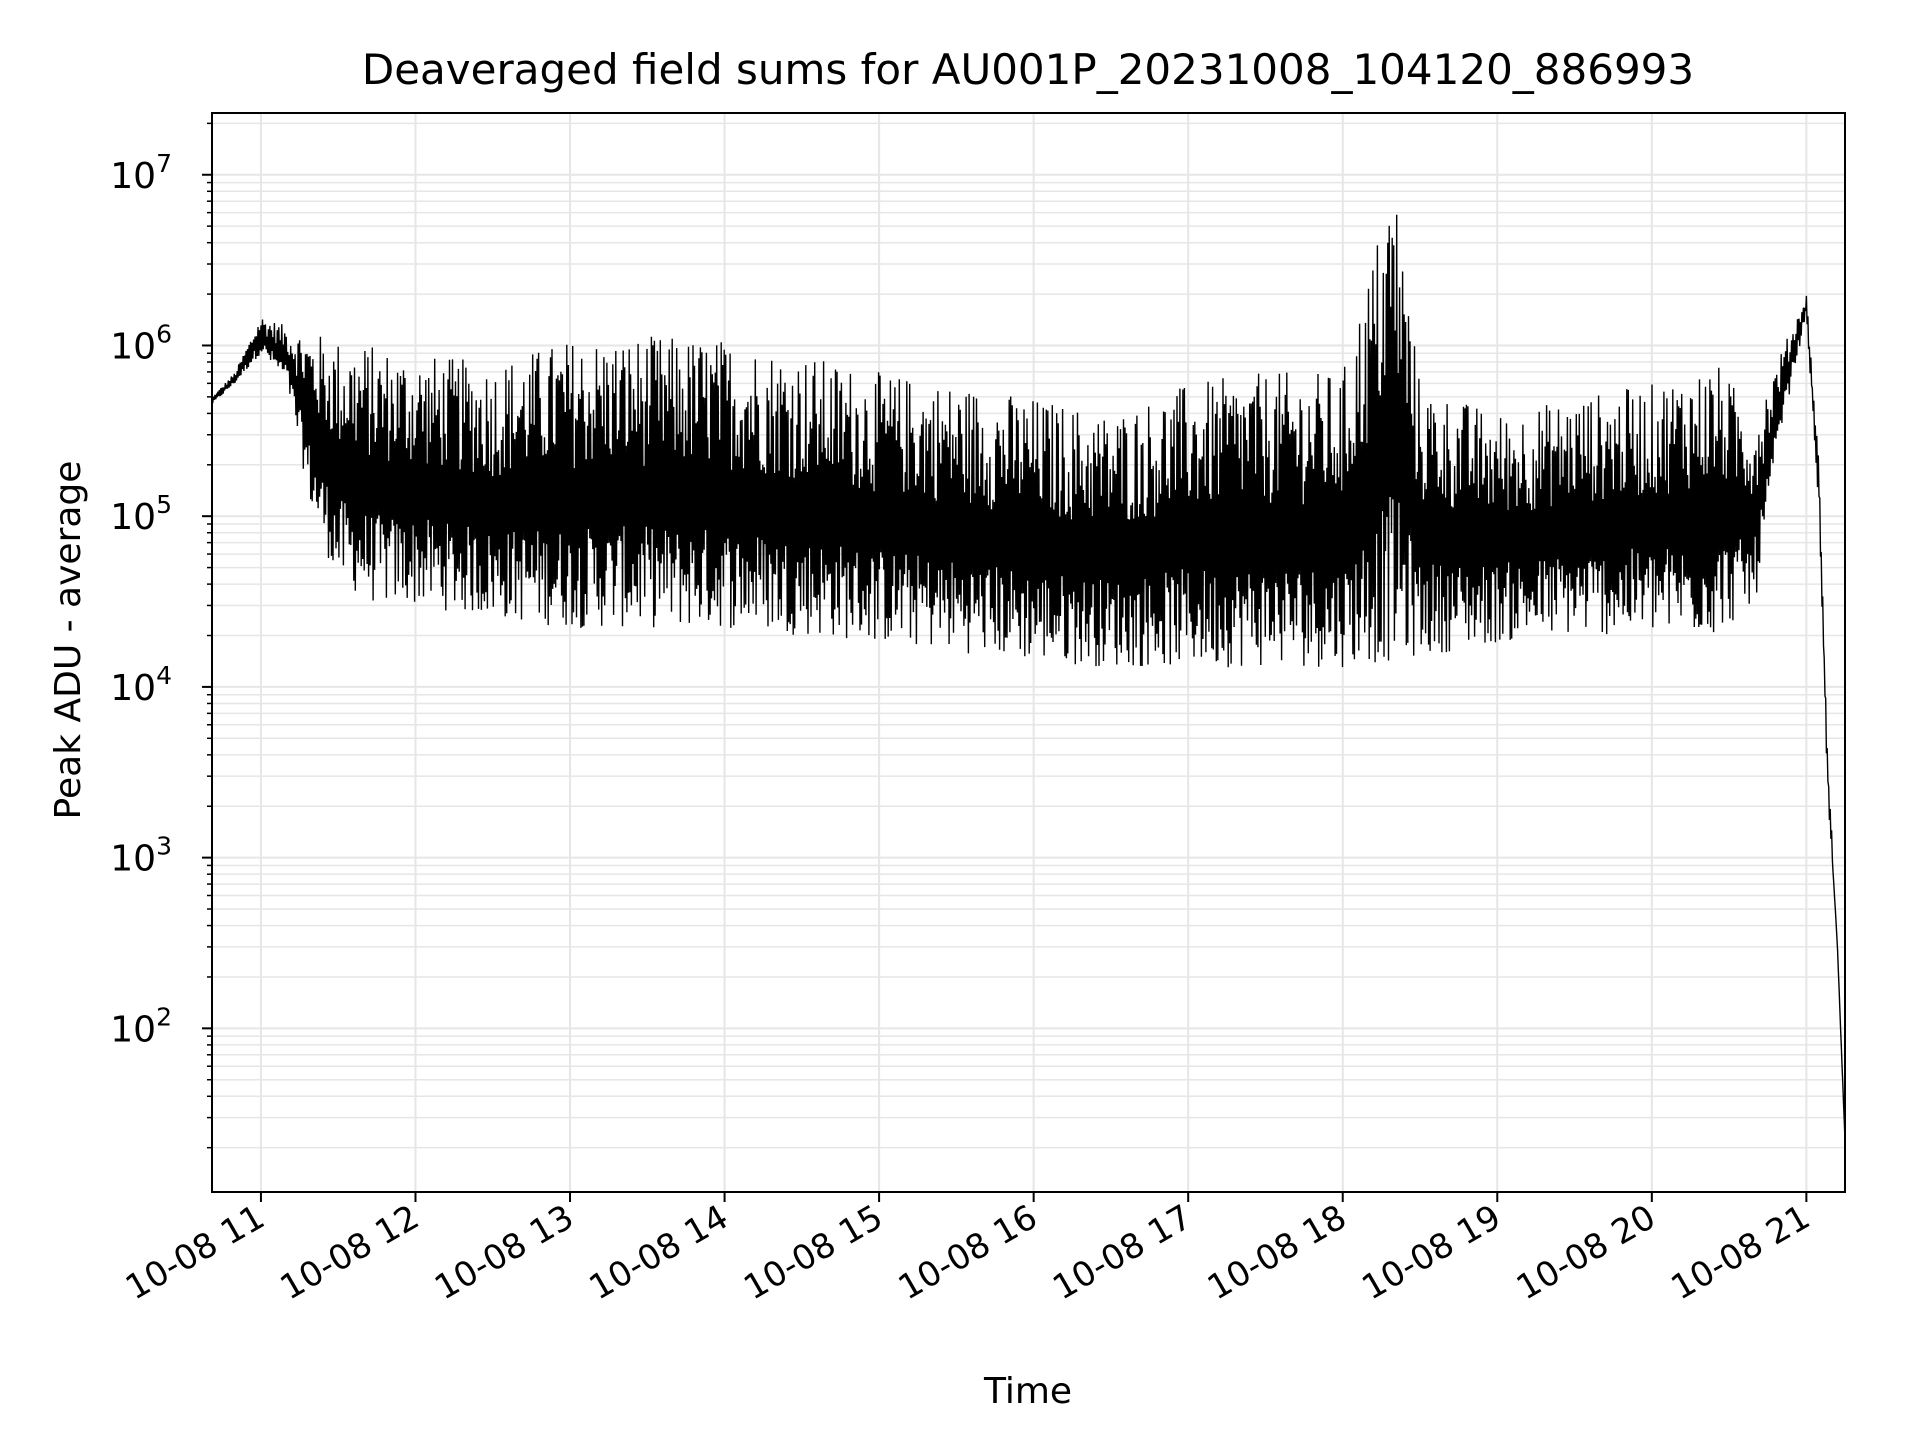 The width and height of the screenshot is (1920, 1440). I want to click on y-tick-label: 10⁷, so click(141, 173).